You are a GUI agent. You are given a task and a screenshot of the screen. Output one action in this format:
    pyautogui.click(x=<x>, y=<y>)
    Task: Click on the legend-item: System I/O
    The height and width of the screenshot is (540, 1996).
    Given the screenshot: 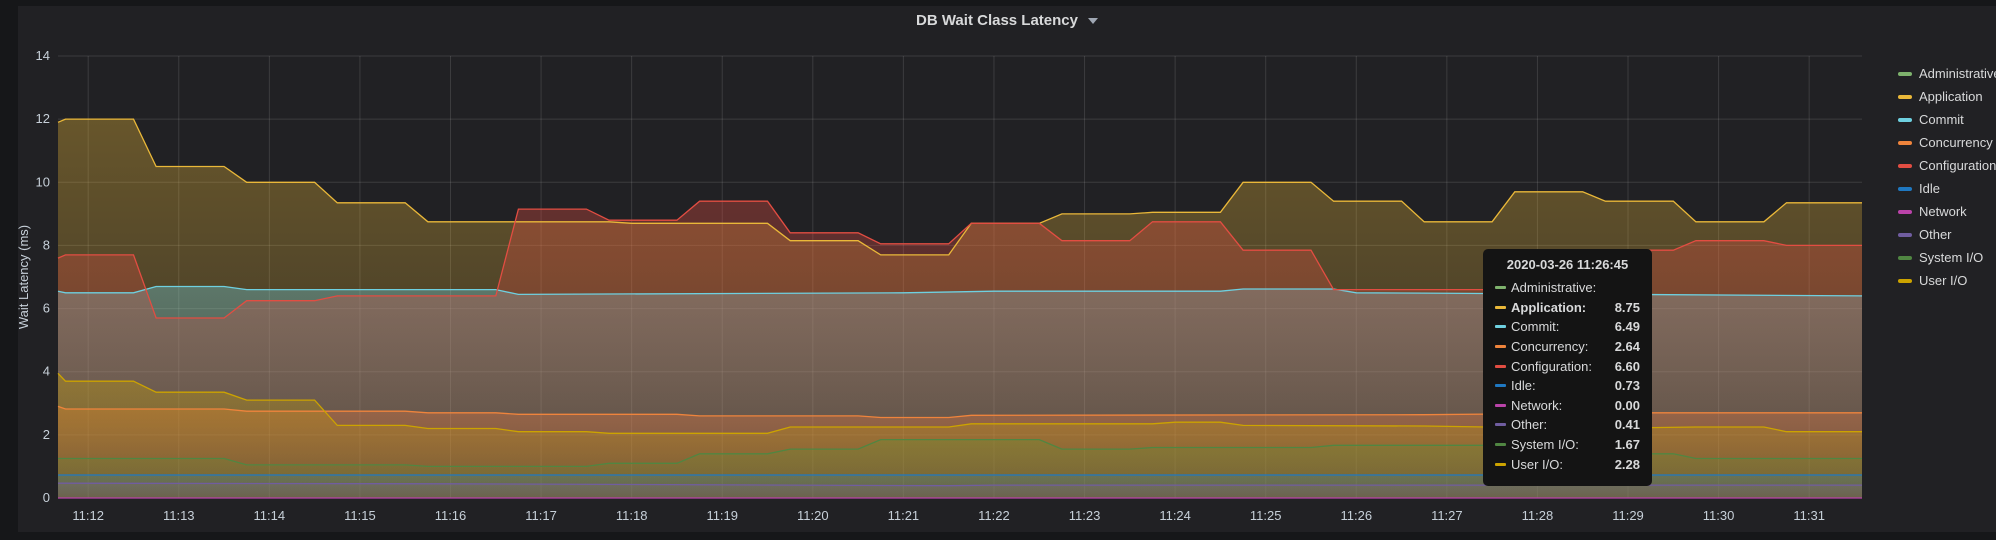 What is the action you would take?
    pyautogui.click(x=1947, y=257)
    